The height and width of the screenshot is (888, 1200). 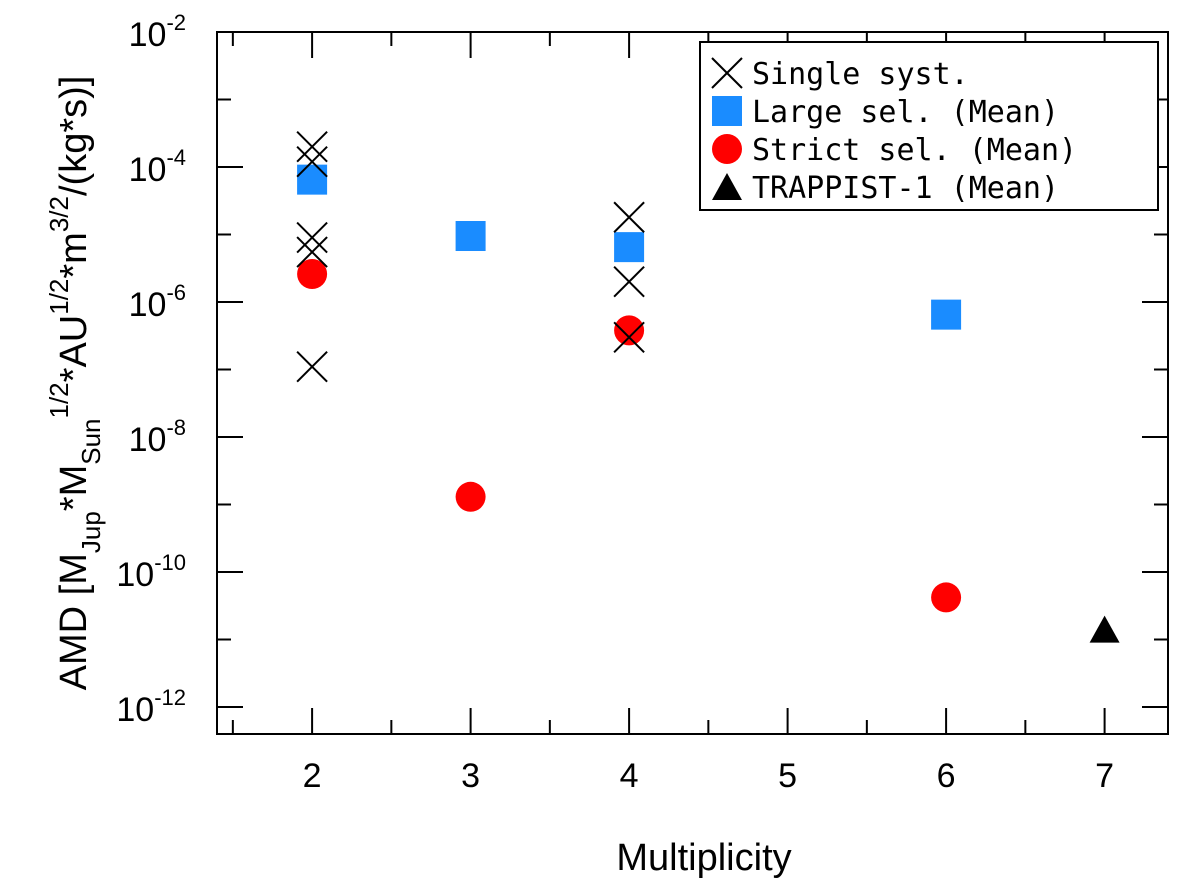 I want to click on y-axis-title: AMD [MJup*MSun1/2*AU1/2*m3/2/(kg*s)], so click(x=75, y=383).